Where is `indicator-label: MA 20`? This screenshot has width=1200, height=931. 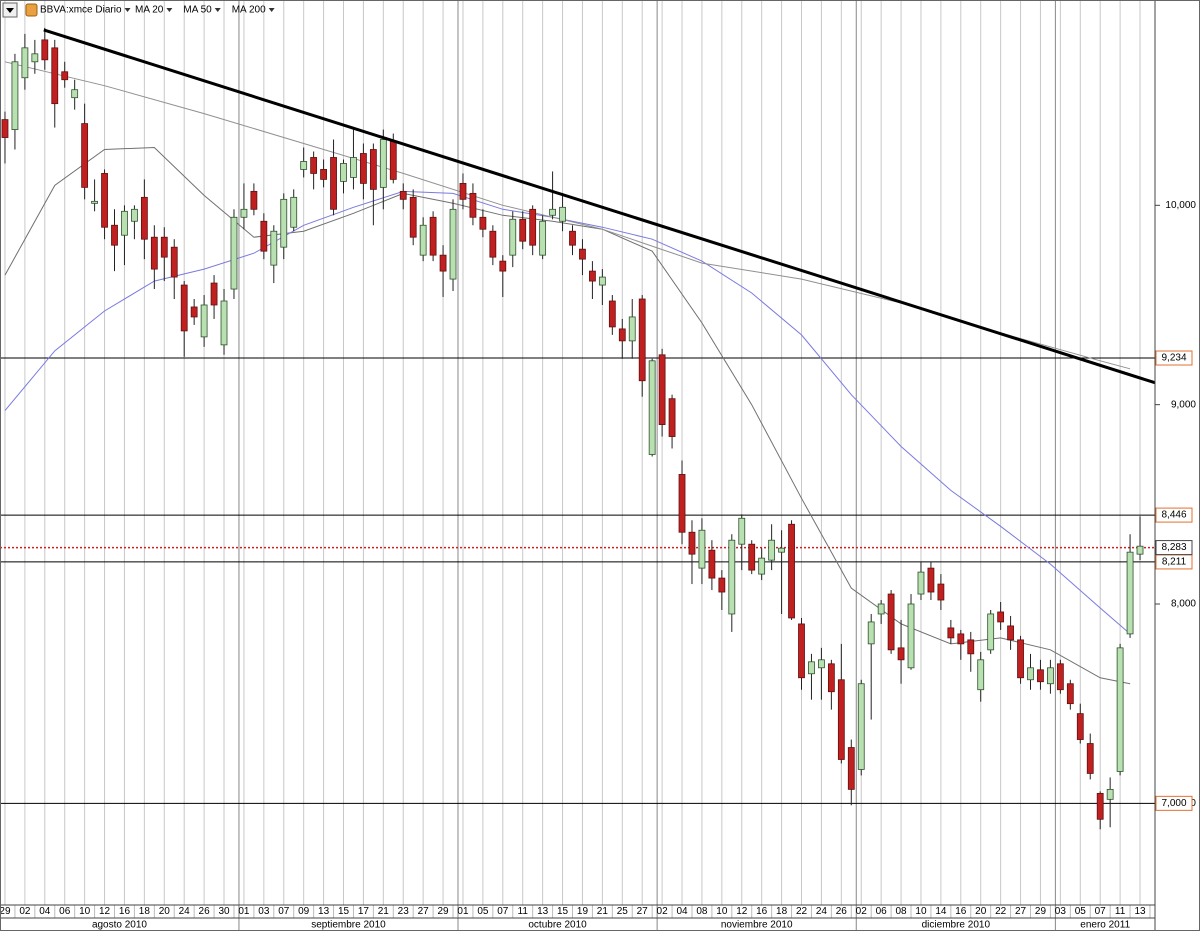
indicator-label: MA 20 is located at coordinates (149, 10).